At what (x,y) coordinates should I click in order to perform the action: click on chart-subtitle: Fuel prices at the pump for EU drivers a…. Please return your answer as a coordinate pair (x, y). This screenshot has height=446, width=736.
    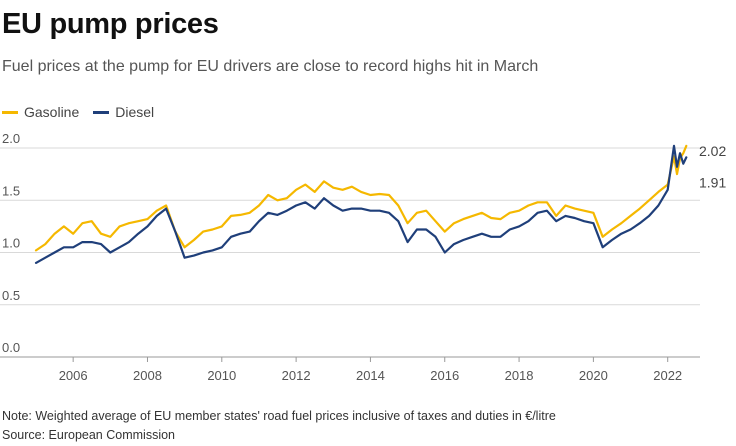
    Looking at the image, I should click on (270, 66).